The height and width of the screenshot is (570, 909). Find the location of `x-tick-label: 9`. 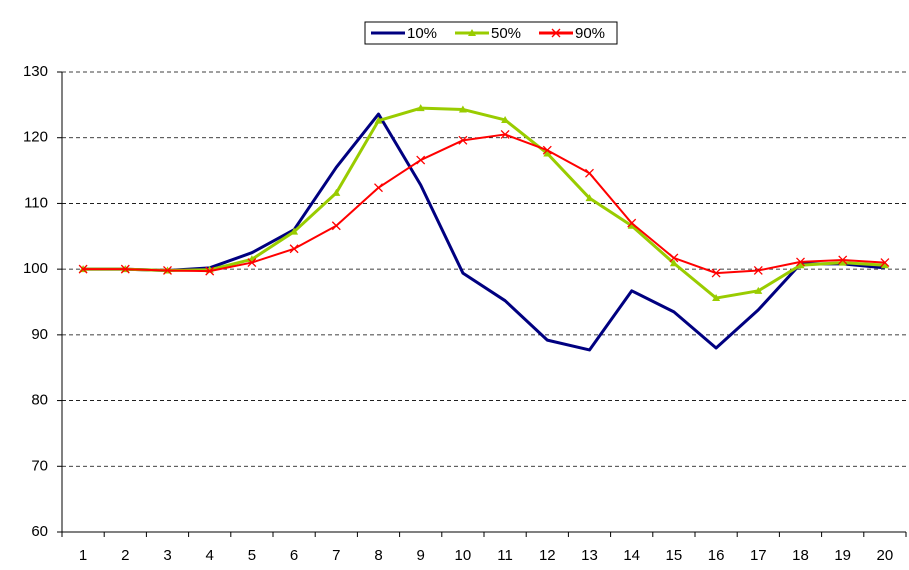

x-tick-label: 9 is located at coordinates (421, 555).